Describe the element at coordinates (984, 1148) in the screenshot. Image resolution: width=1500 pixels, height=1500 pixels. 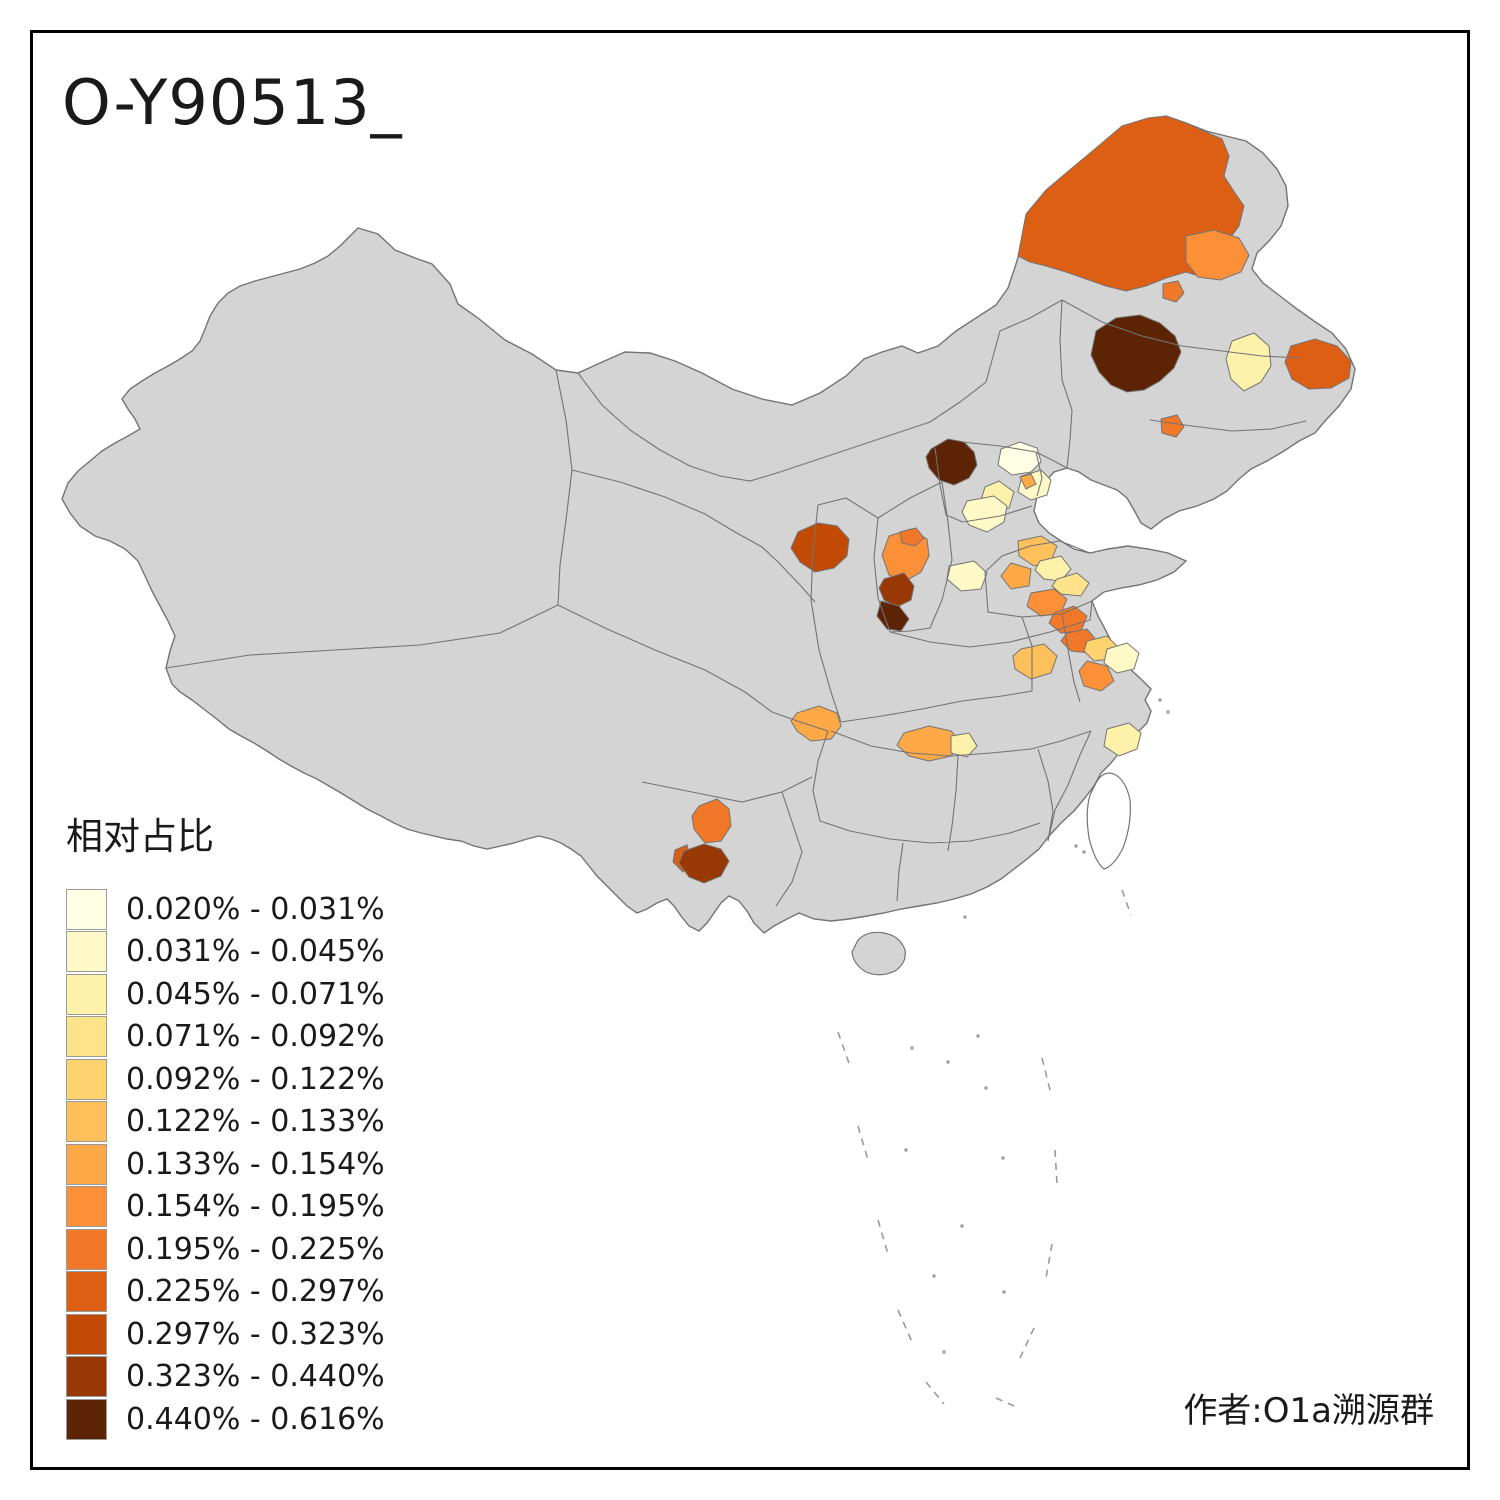
I see `nine-dash-line` at that location.